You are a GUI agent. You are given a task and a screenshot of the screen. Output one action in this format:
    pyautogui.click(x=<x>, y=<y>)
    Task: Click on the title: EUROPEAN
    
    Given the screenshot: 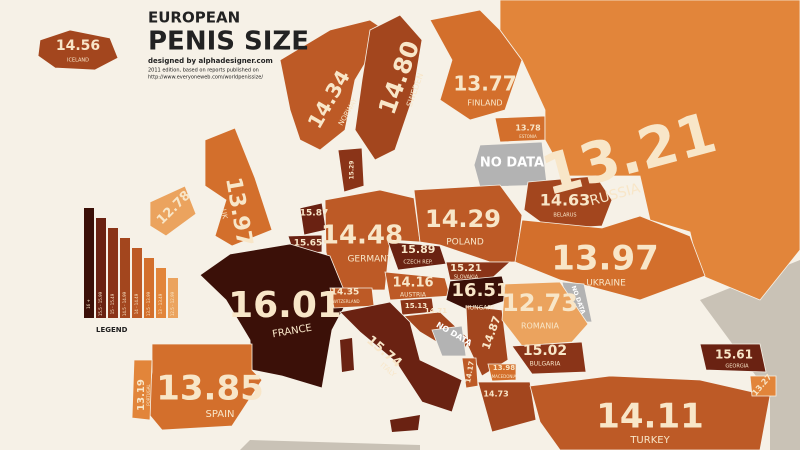 What is the action you would take?
    pyautogui.click(x=194, y=18)
    